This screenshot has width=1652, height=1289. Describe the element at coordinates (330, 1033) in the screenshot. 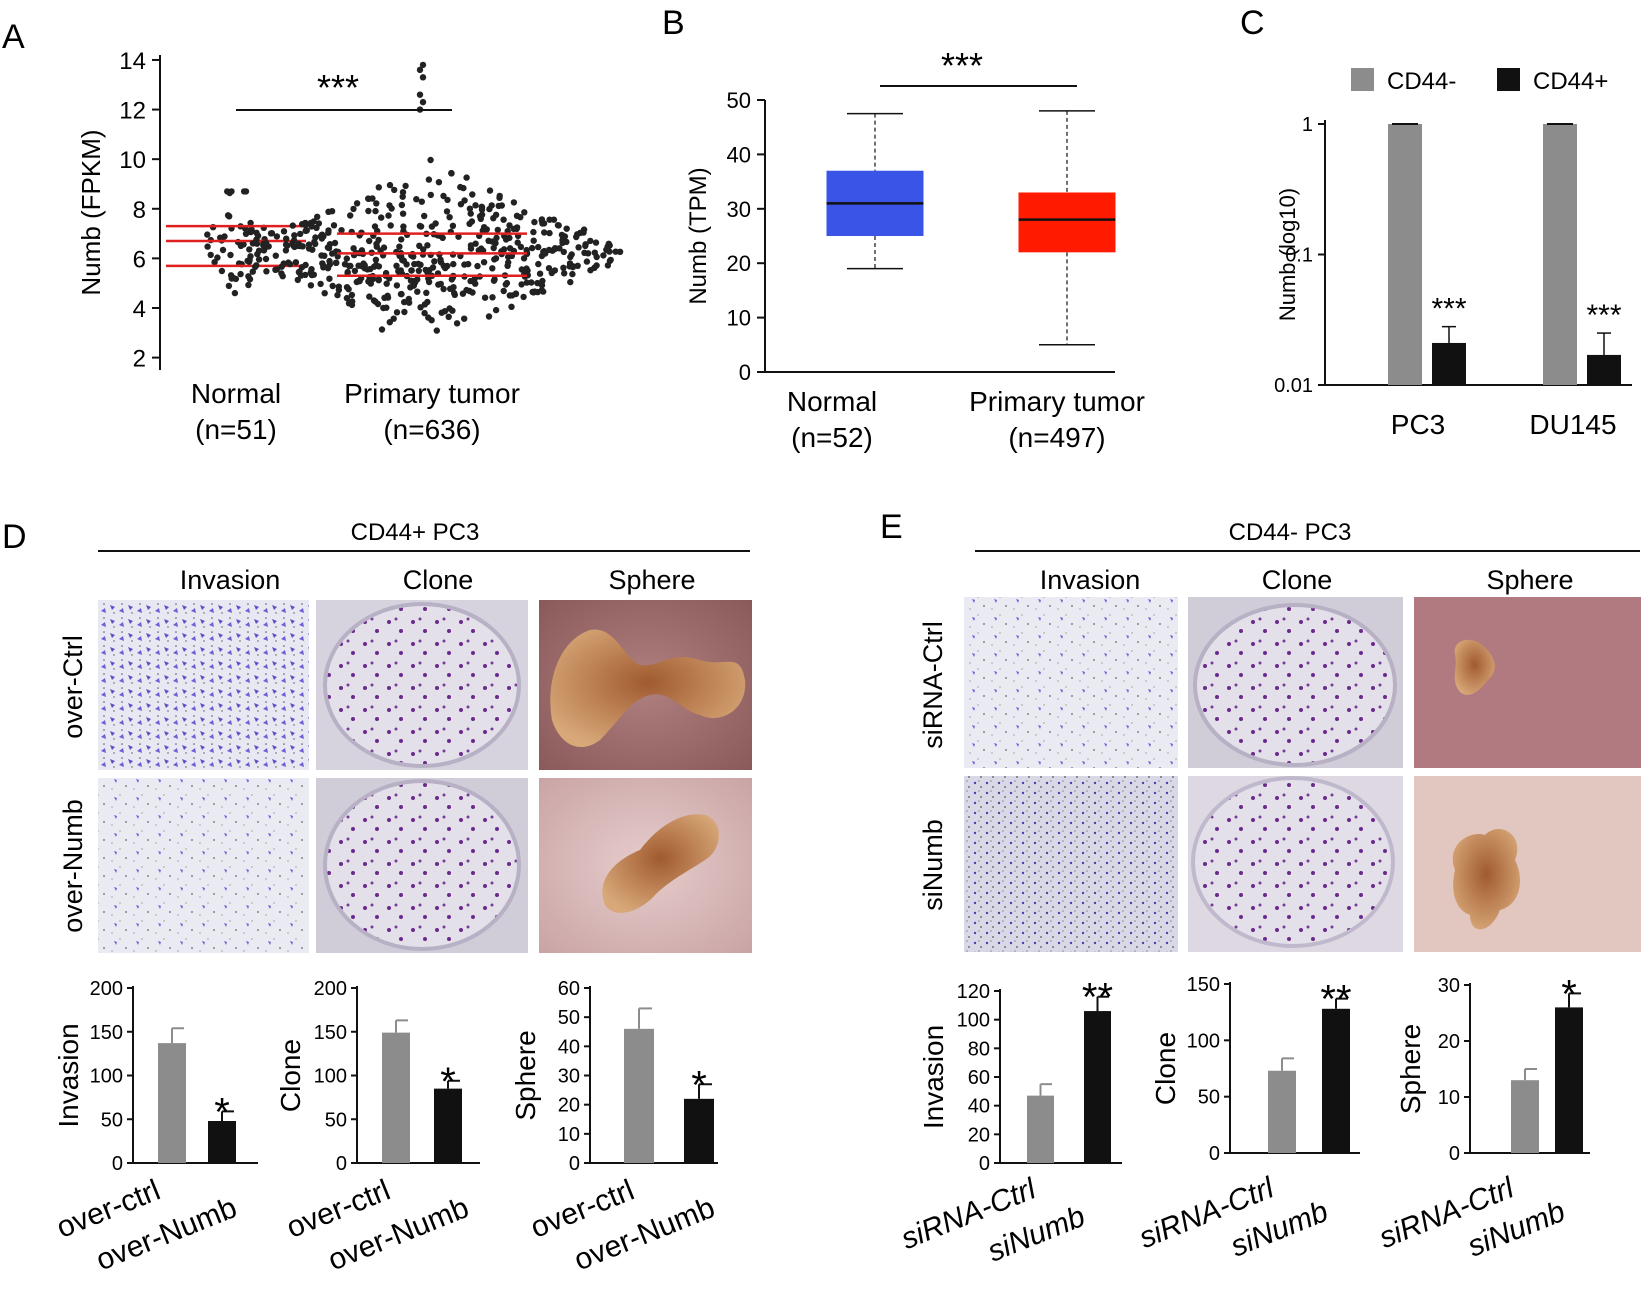

I see `d2-y-tick-label: 150` at that location.